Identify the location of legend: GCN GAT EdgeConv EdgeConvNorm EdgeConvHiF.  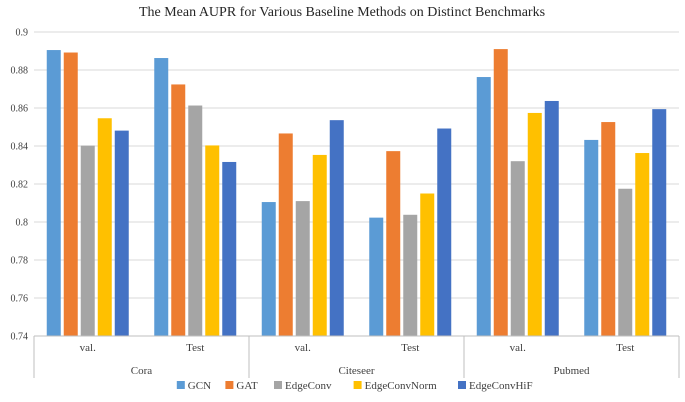
(354, 386).